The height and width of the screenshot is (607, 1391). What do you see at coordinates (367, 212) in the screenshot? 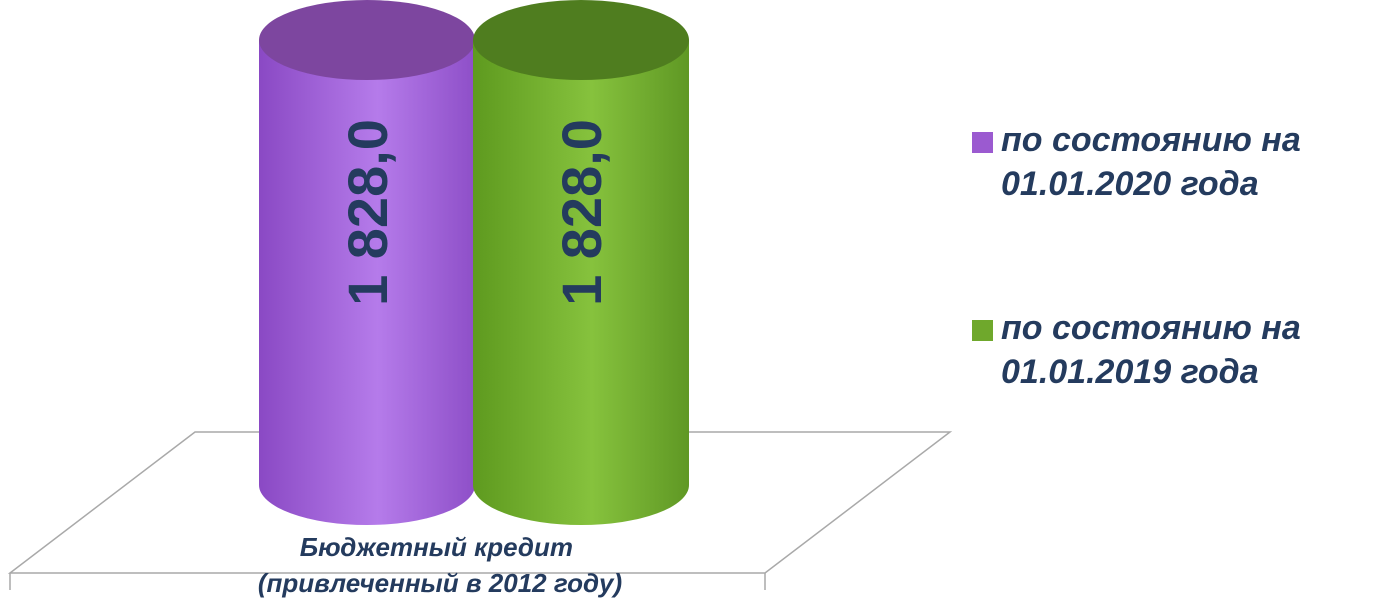
I see `bar-1-value-label: 1 828,0` at bounding box center [367, 212].